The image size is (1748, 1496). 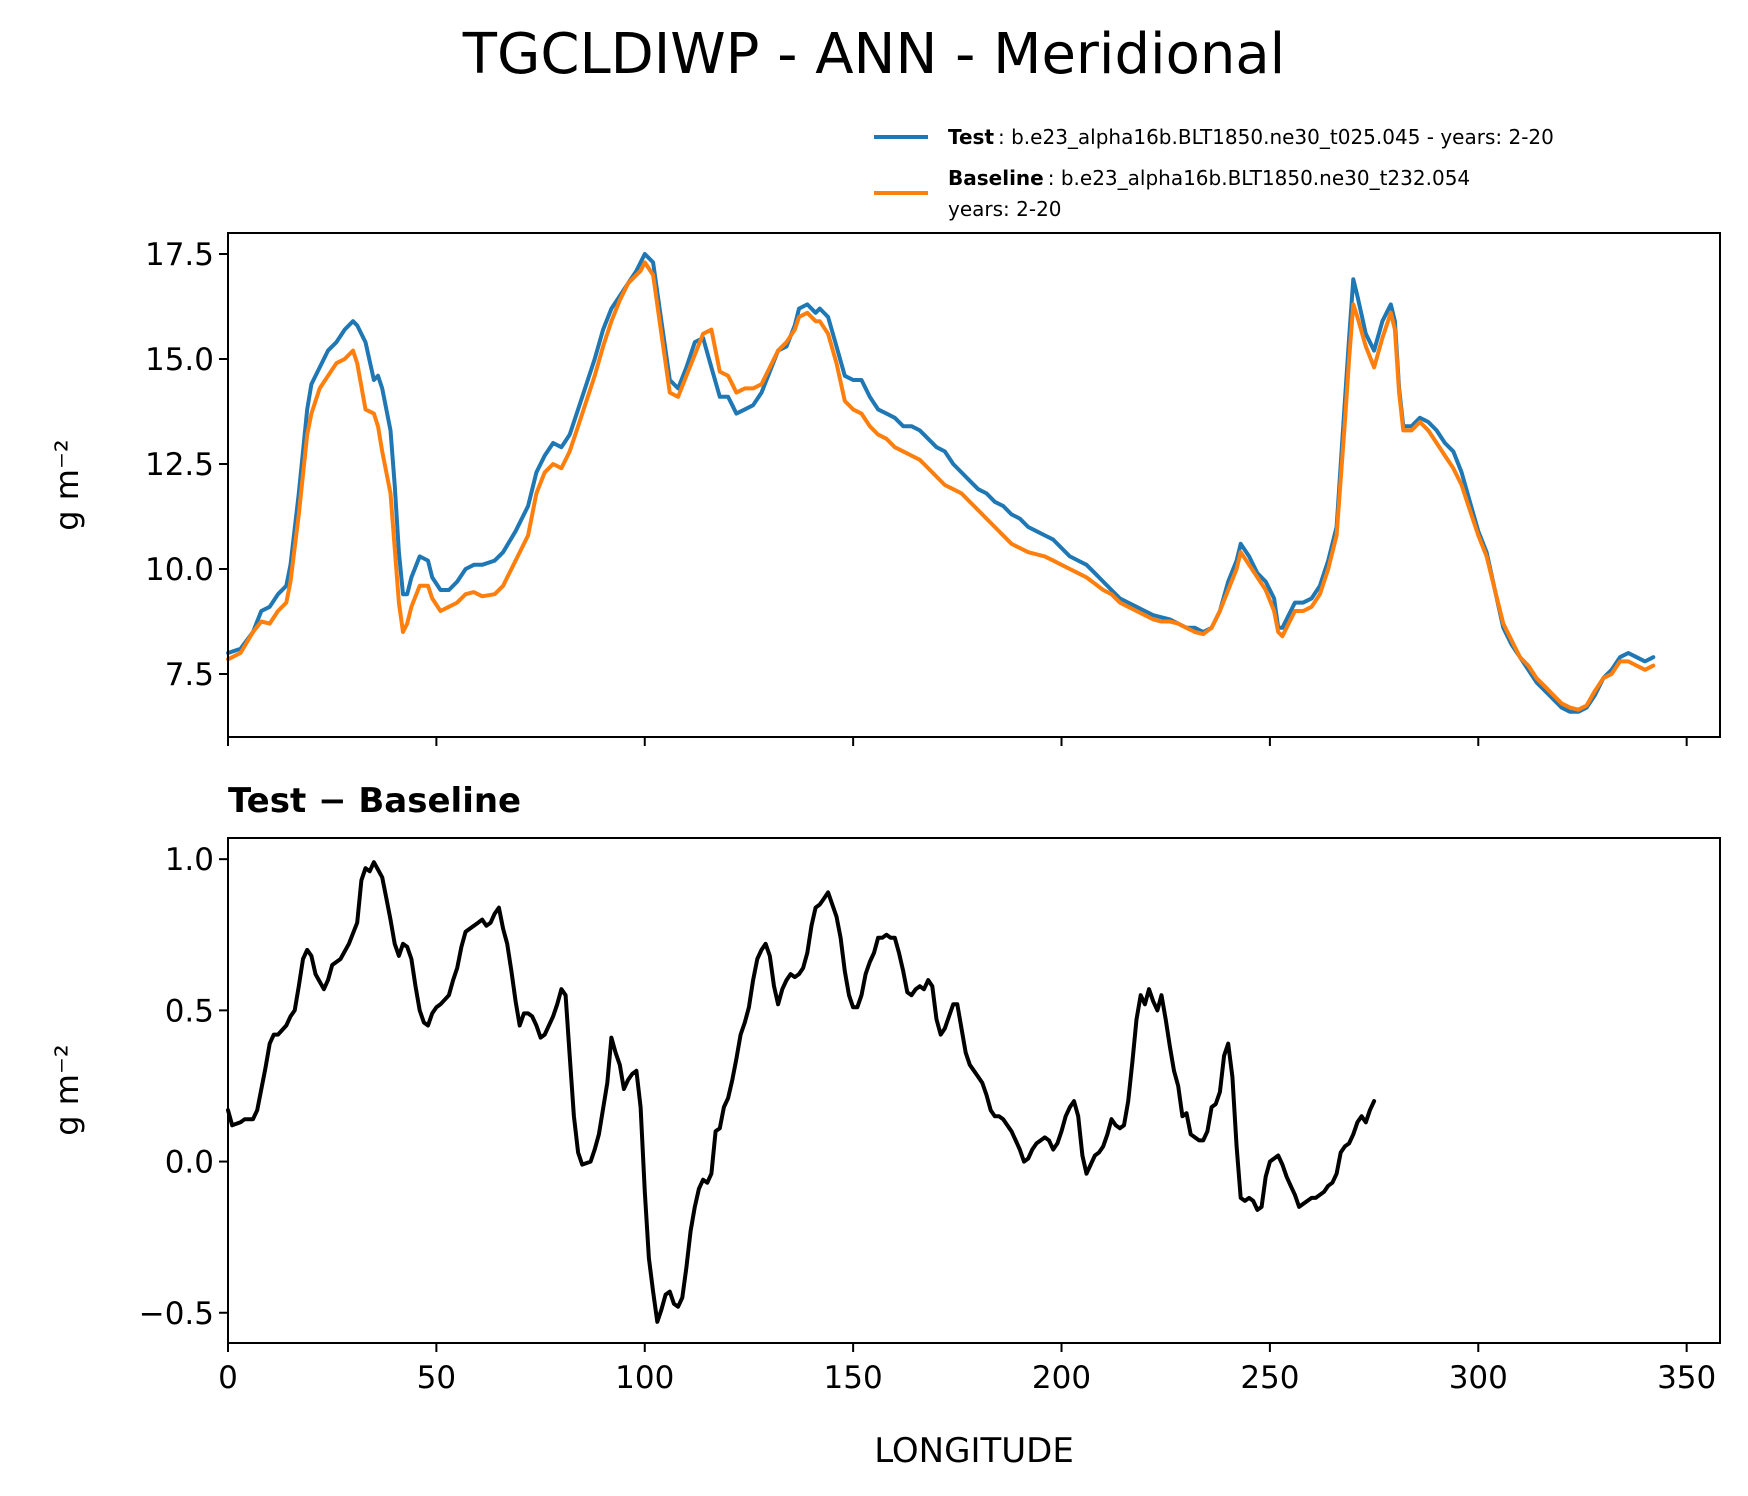 What do you see at coordinates (873, 54) in the screenshot?
I see `chart-title: TGCLDIWP - ANN - Meridional` at bounding box center [873, 54].